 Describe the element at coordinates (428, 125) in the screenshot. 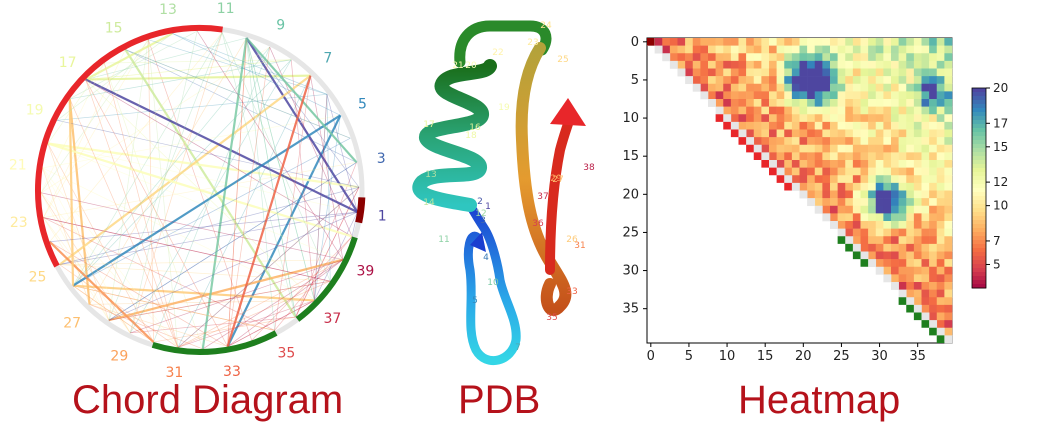

I see `residue-label: 17` at that location.